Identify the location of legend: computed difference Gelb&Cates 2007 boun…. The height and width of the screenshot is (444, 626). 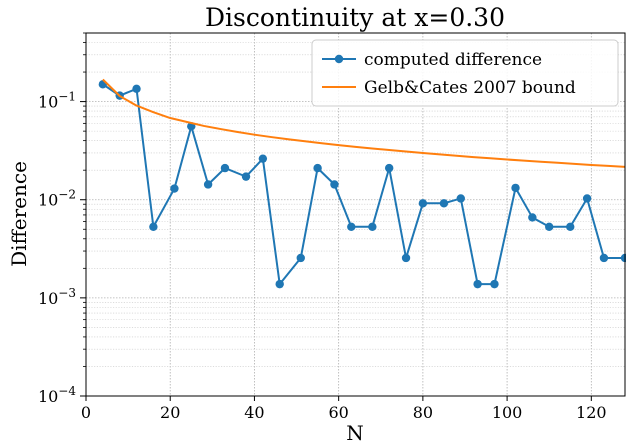
(465, 73).